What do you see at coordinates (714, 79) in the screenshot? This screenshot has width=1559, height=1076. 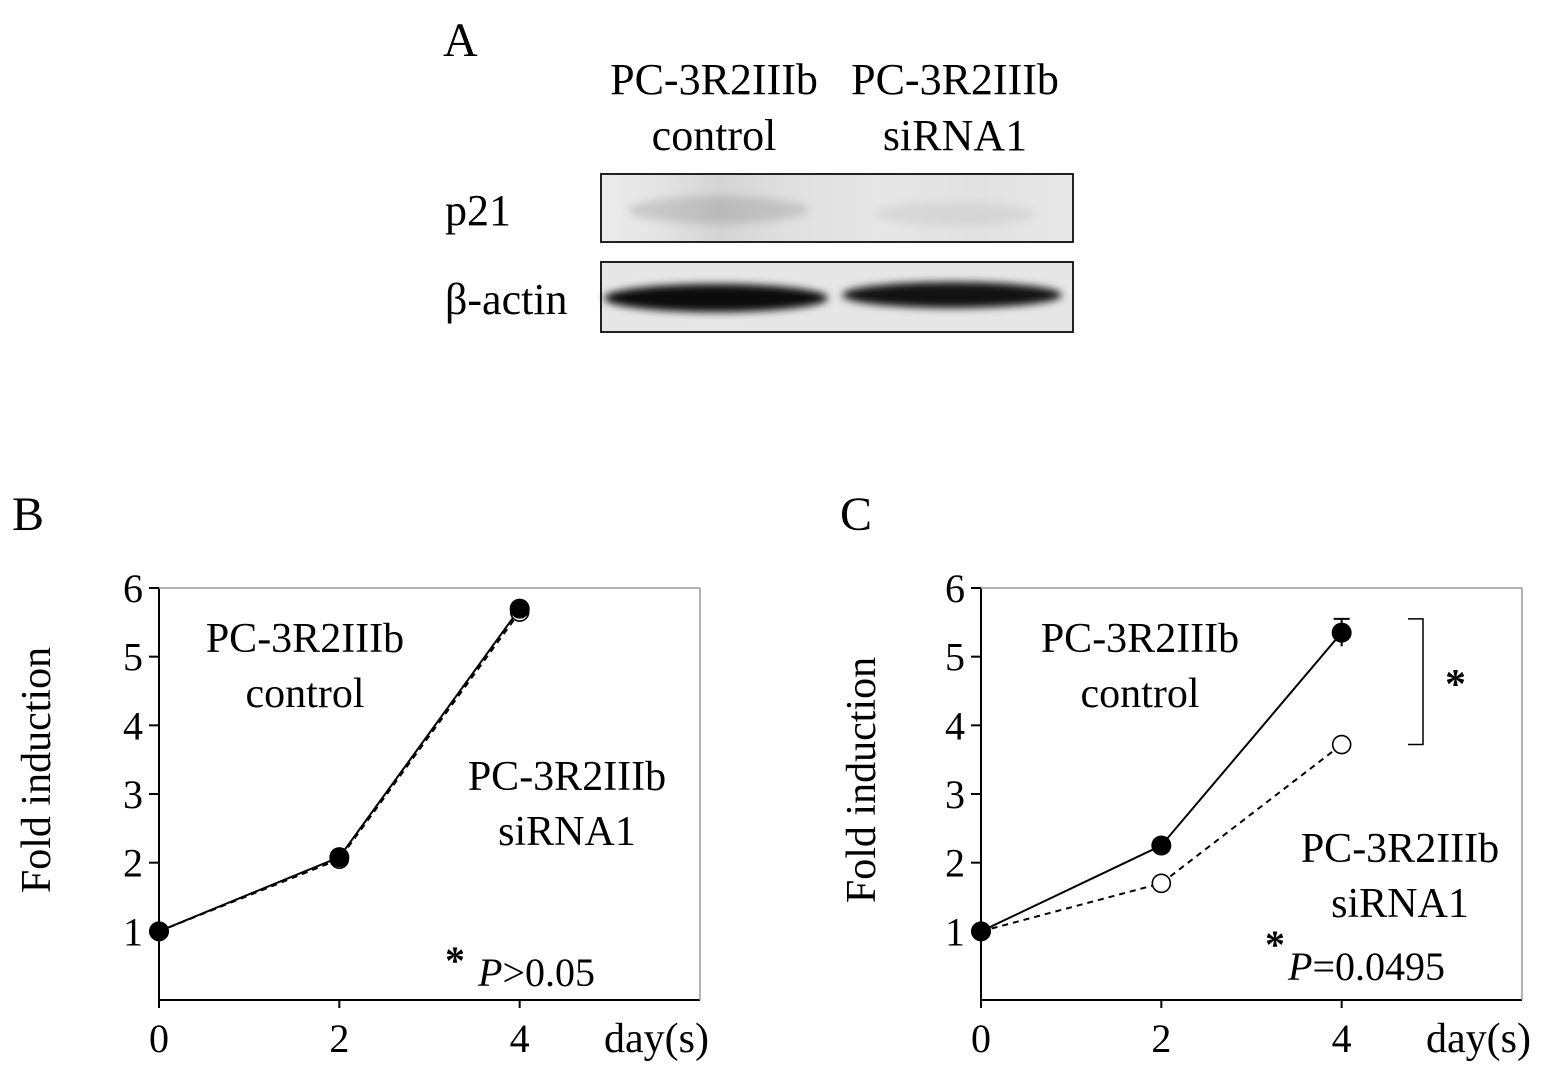 I see `lane-label-control-line1: PC-3R2IIIb` at bounding box center [714, 79].